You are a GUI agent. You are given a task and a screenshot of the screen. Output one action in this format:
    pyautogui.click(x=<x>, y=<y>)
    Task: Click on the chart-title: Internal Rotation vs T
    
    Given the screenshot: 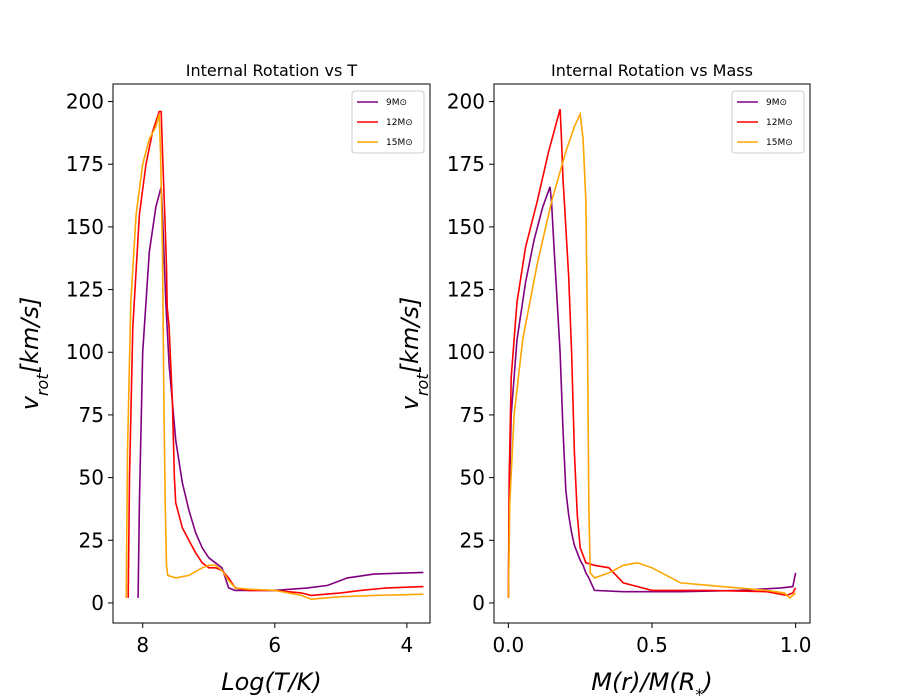 What is the action you would take?
    pyautogui.click(x=272, y=70)
    